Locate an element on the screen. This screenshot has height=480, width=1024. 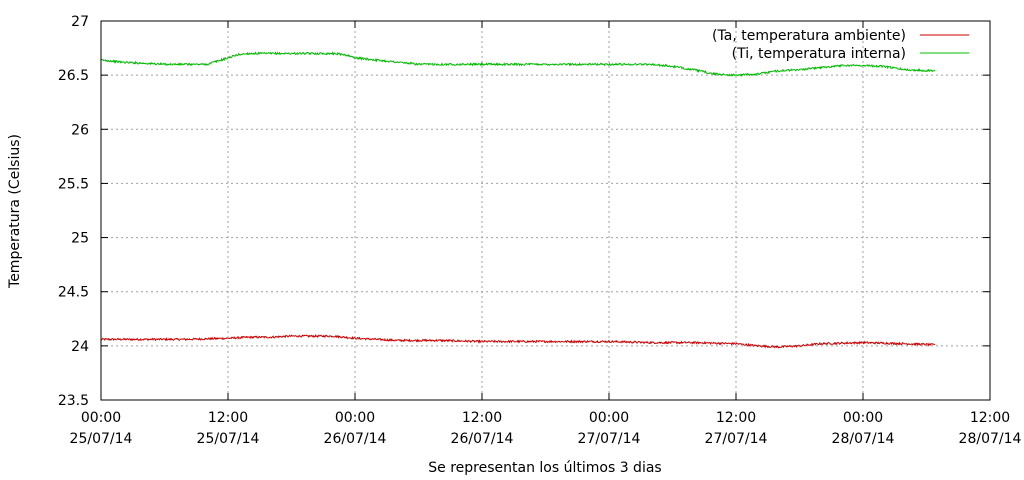
y-tick-label: 27 is located at coordinates (80, 22).